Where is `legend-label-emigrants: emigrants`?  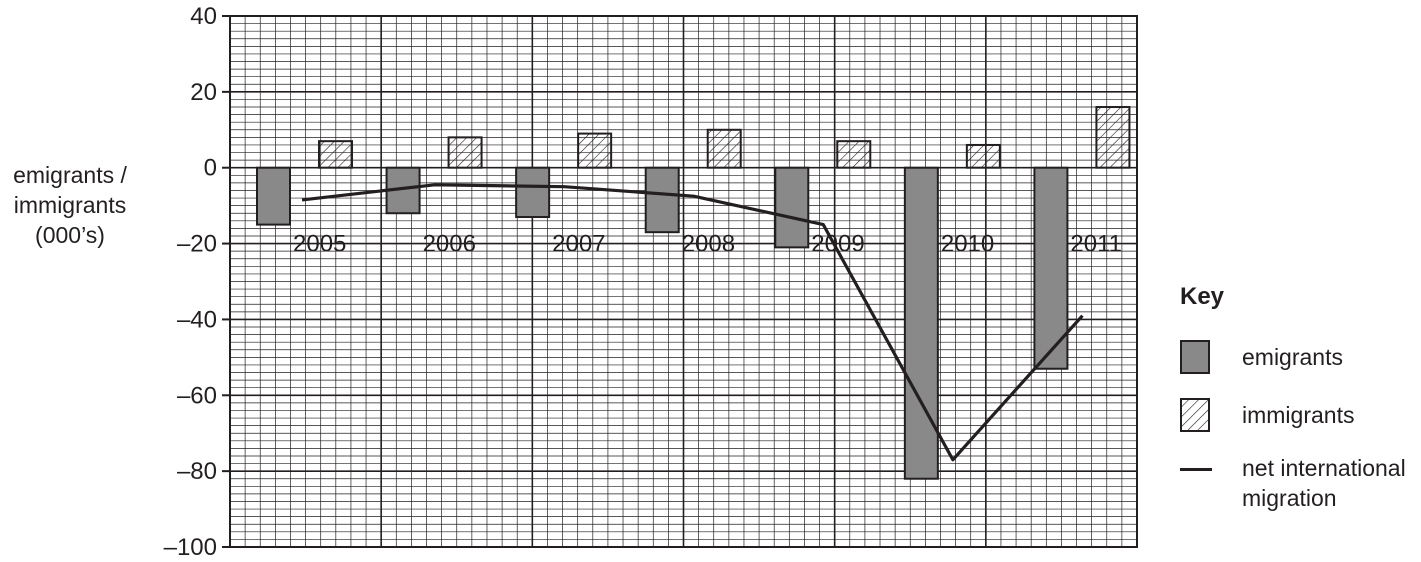
legend-label-emigrants: emigrants is located at coordinates (1292, 357).